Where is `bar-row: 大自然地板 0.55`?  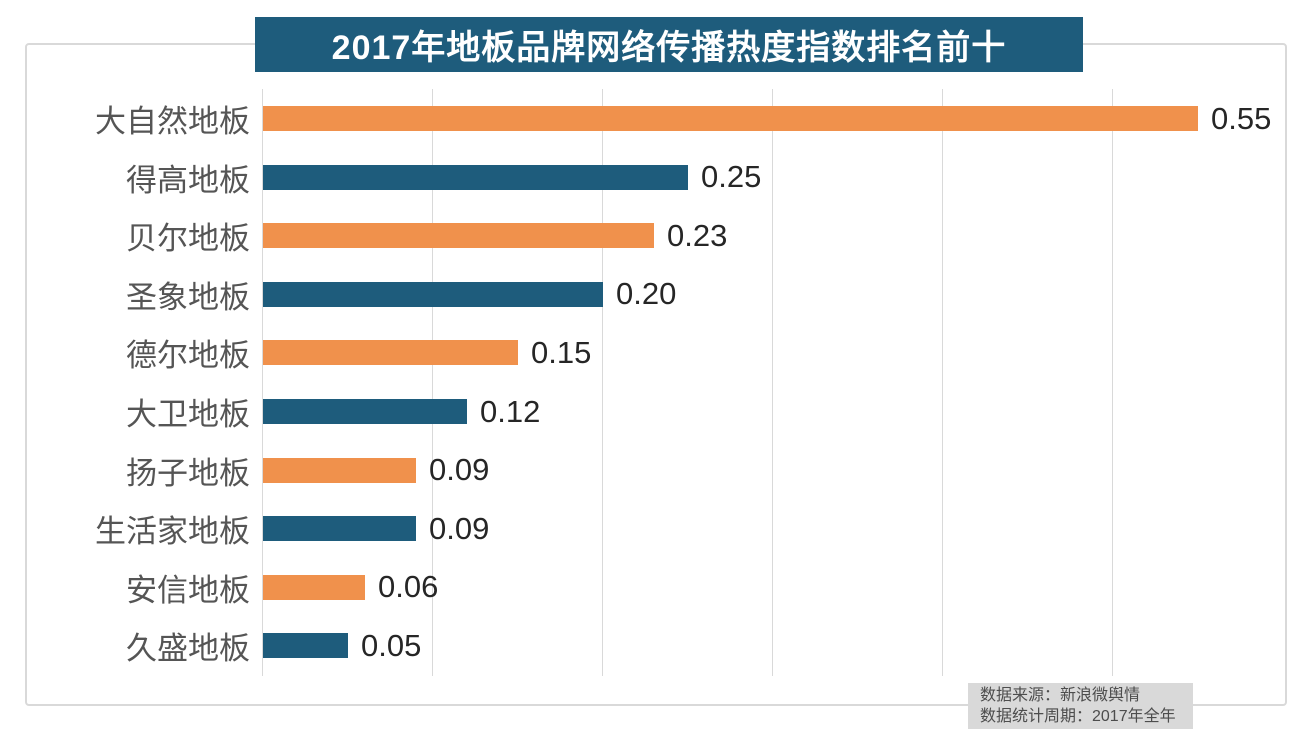 bar-row: 大自然地板 0.55 is located at coordinates (657, 118).